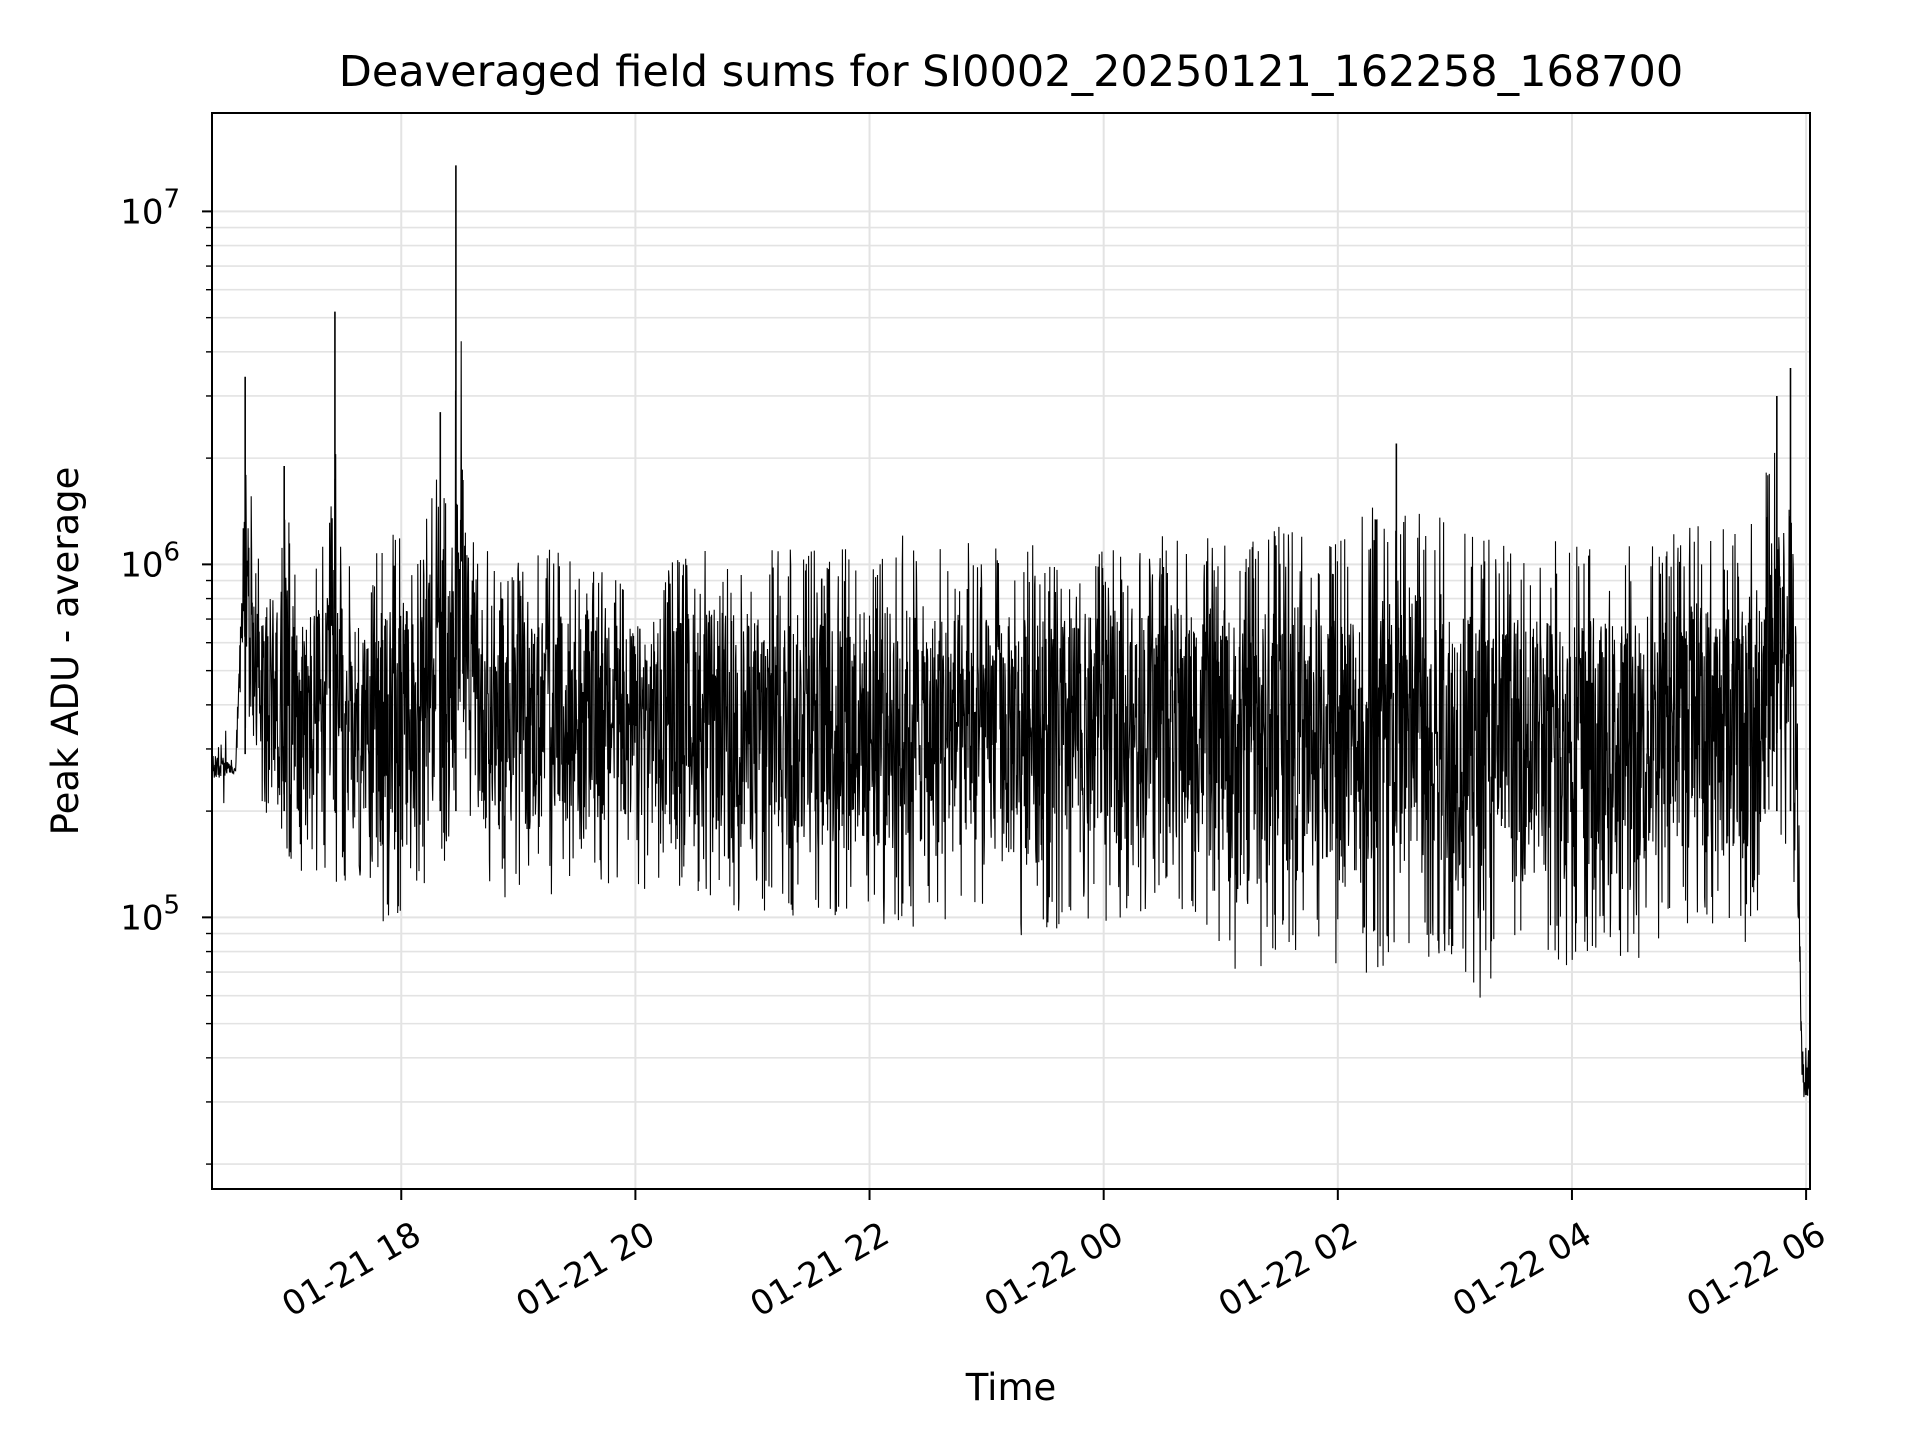 The image size is (1920, 1440). I want to click on y-axis-label: Peak ADU - average, so click(65, 651).